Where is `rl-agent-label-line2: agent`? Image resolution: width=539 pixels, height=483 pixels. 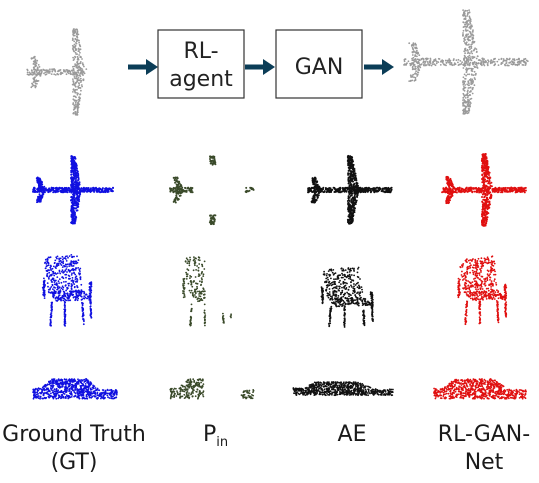
rl-agent-label-line2: agent is located at coordinates (201, 79).